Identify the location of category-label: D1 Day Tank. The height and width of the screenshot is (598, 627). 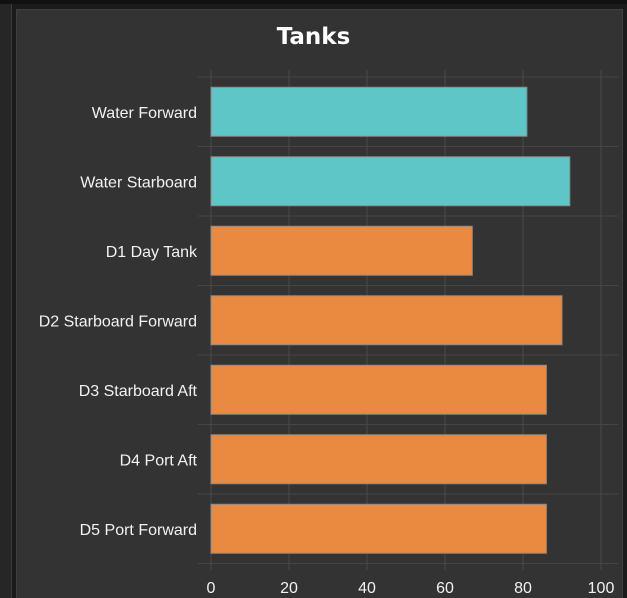
(152, 252).